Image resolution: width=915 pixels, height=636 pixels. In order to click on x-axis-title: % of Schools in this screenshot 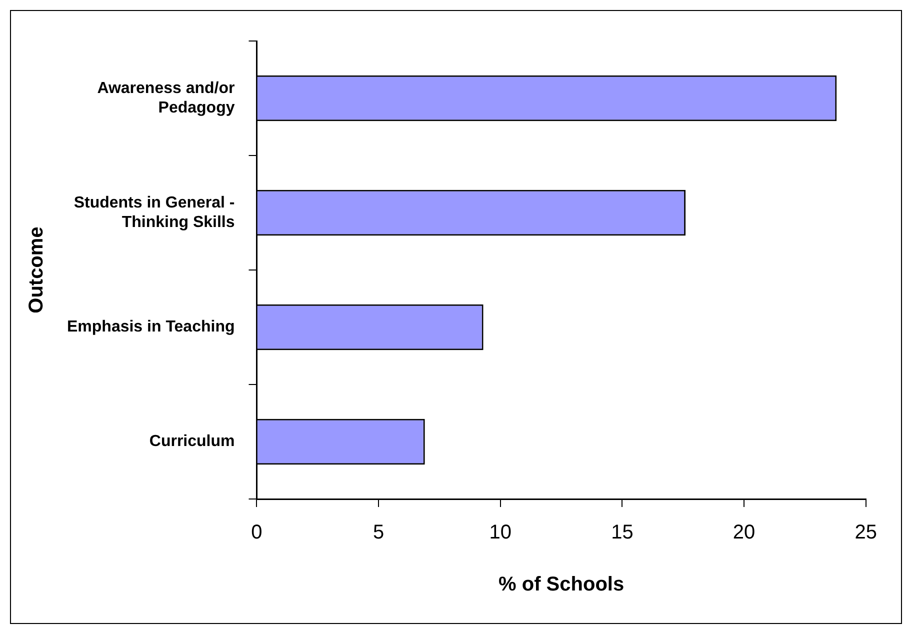, I will do `click(561, 585)`.